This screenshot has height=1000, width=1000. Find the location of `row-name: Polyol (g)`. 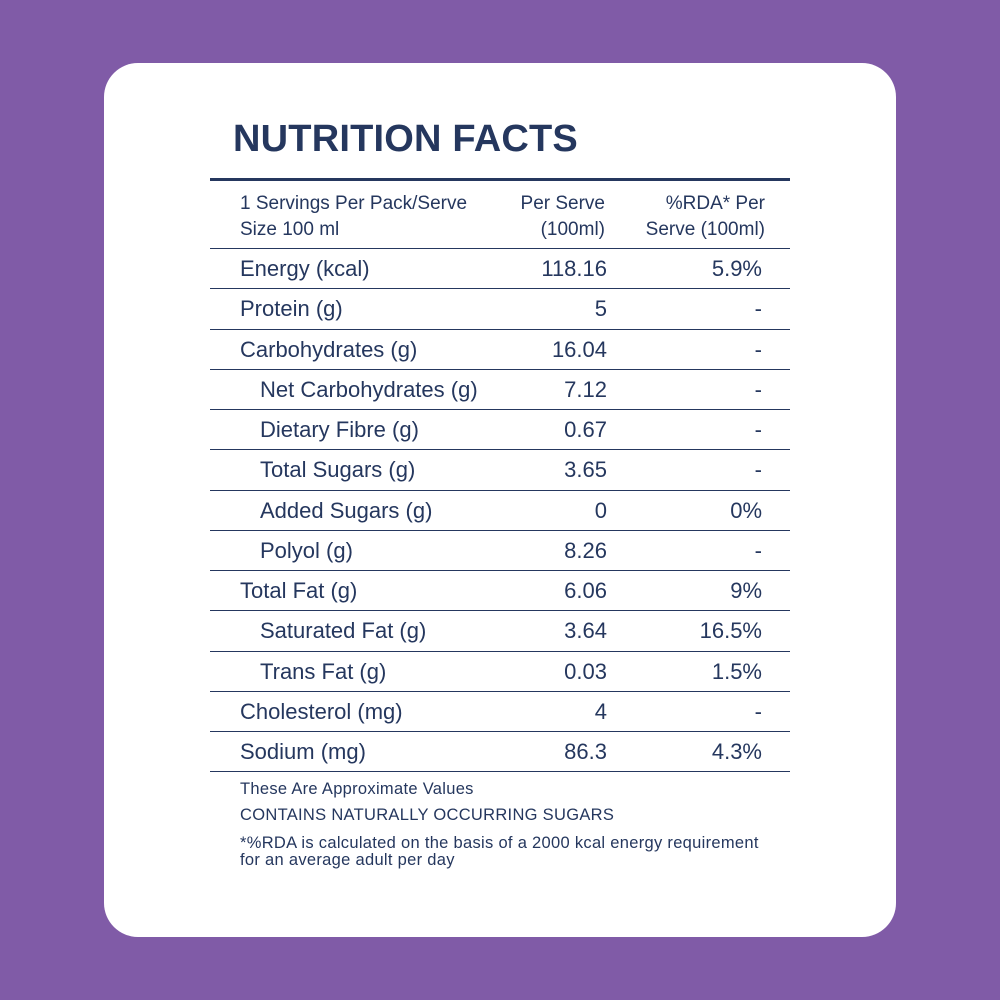

row-name: Polyol (g) is located at coordinates (306, 550).